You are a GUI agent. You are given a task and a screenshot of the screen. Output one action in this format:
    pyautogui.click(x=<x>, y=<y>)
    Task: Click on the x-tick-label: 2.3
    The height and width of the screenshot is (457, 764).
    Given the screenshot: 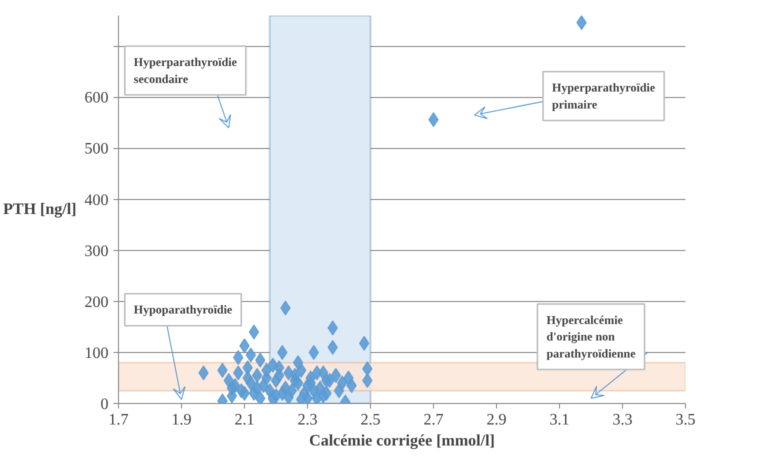 What is the action you would take?
    pyautogui.click(x=308, y=420)
    